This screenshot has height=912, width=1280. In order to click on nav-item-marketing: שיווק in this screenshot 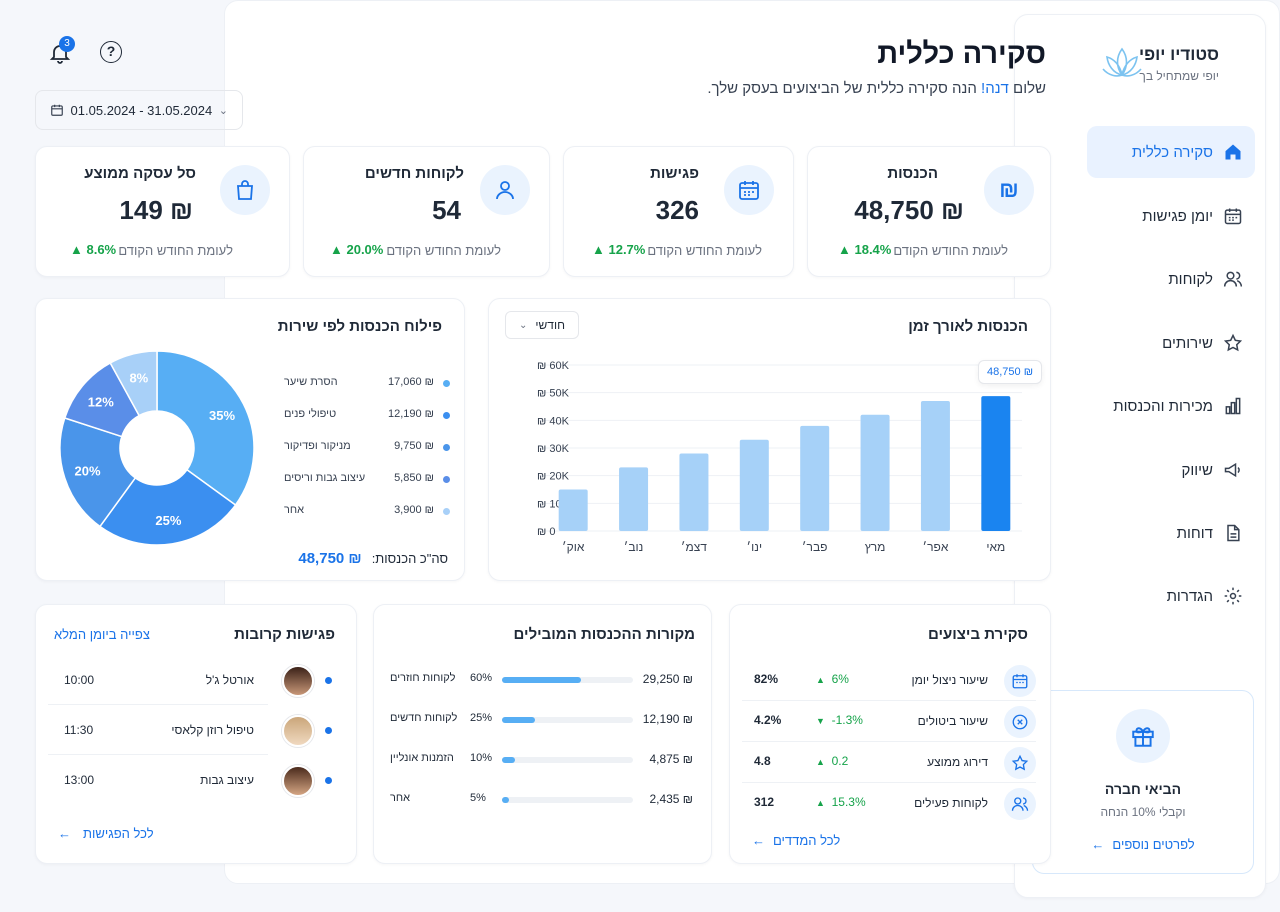, I will do `click(1171, 470)`.